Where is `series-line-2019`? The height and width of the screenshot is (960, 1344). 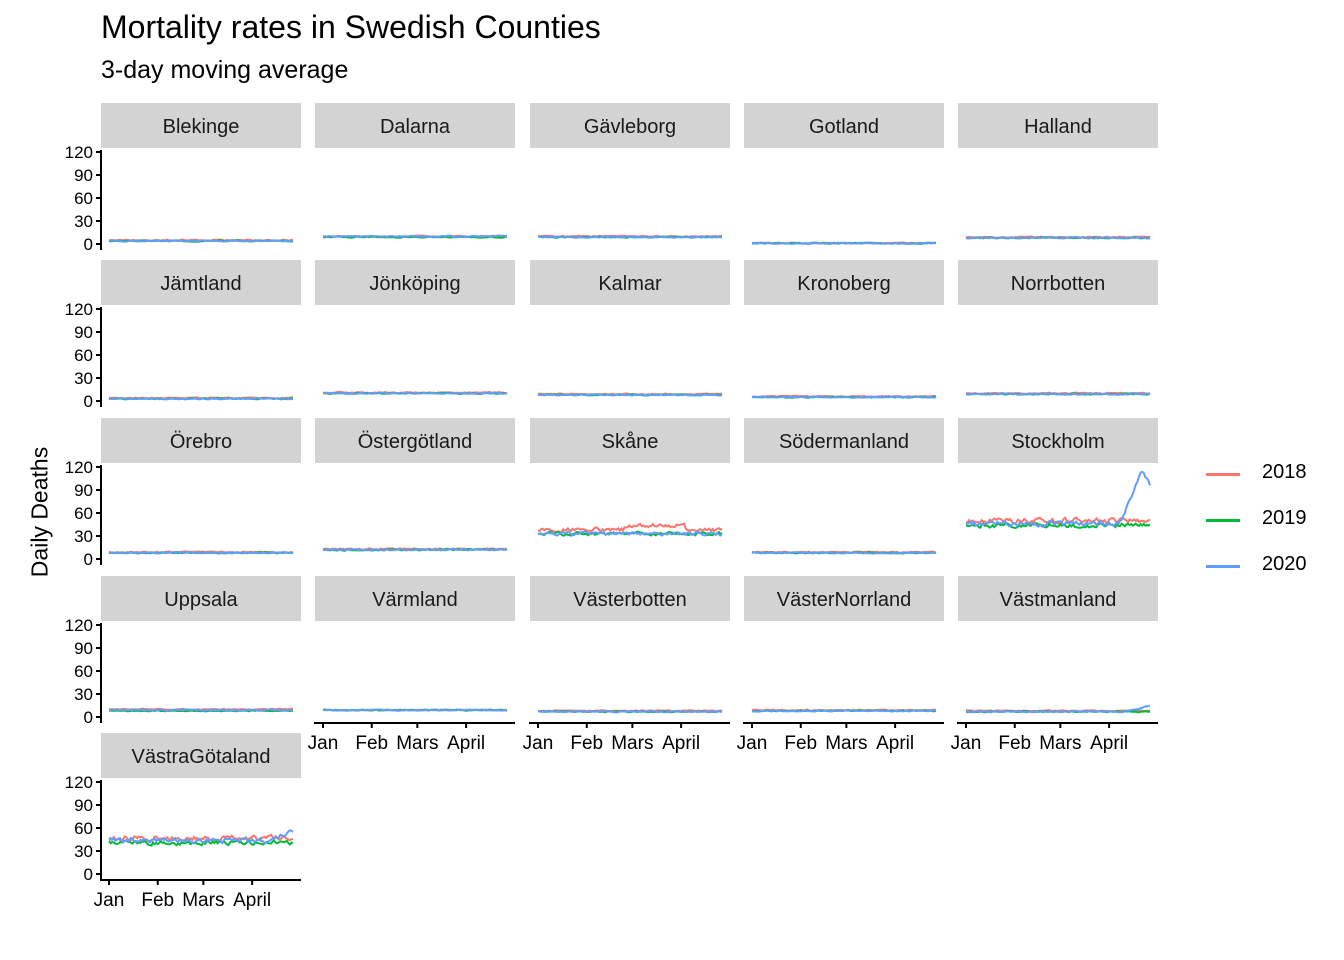
series-line-2019 is located at coordinates (1058, 525).